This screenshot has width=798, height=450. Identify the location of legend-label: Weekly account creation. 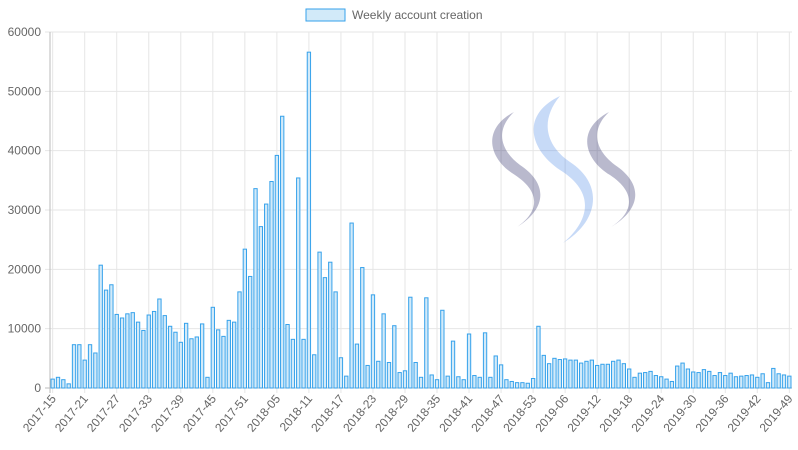
(417, 15).